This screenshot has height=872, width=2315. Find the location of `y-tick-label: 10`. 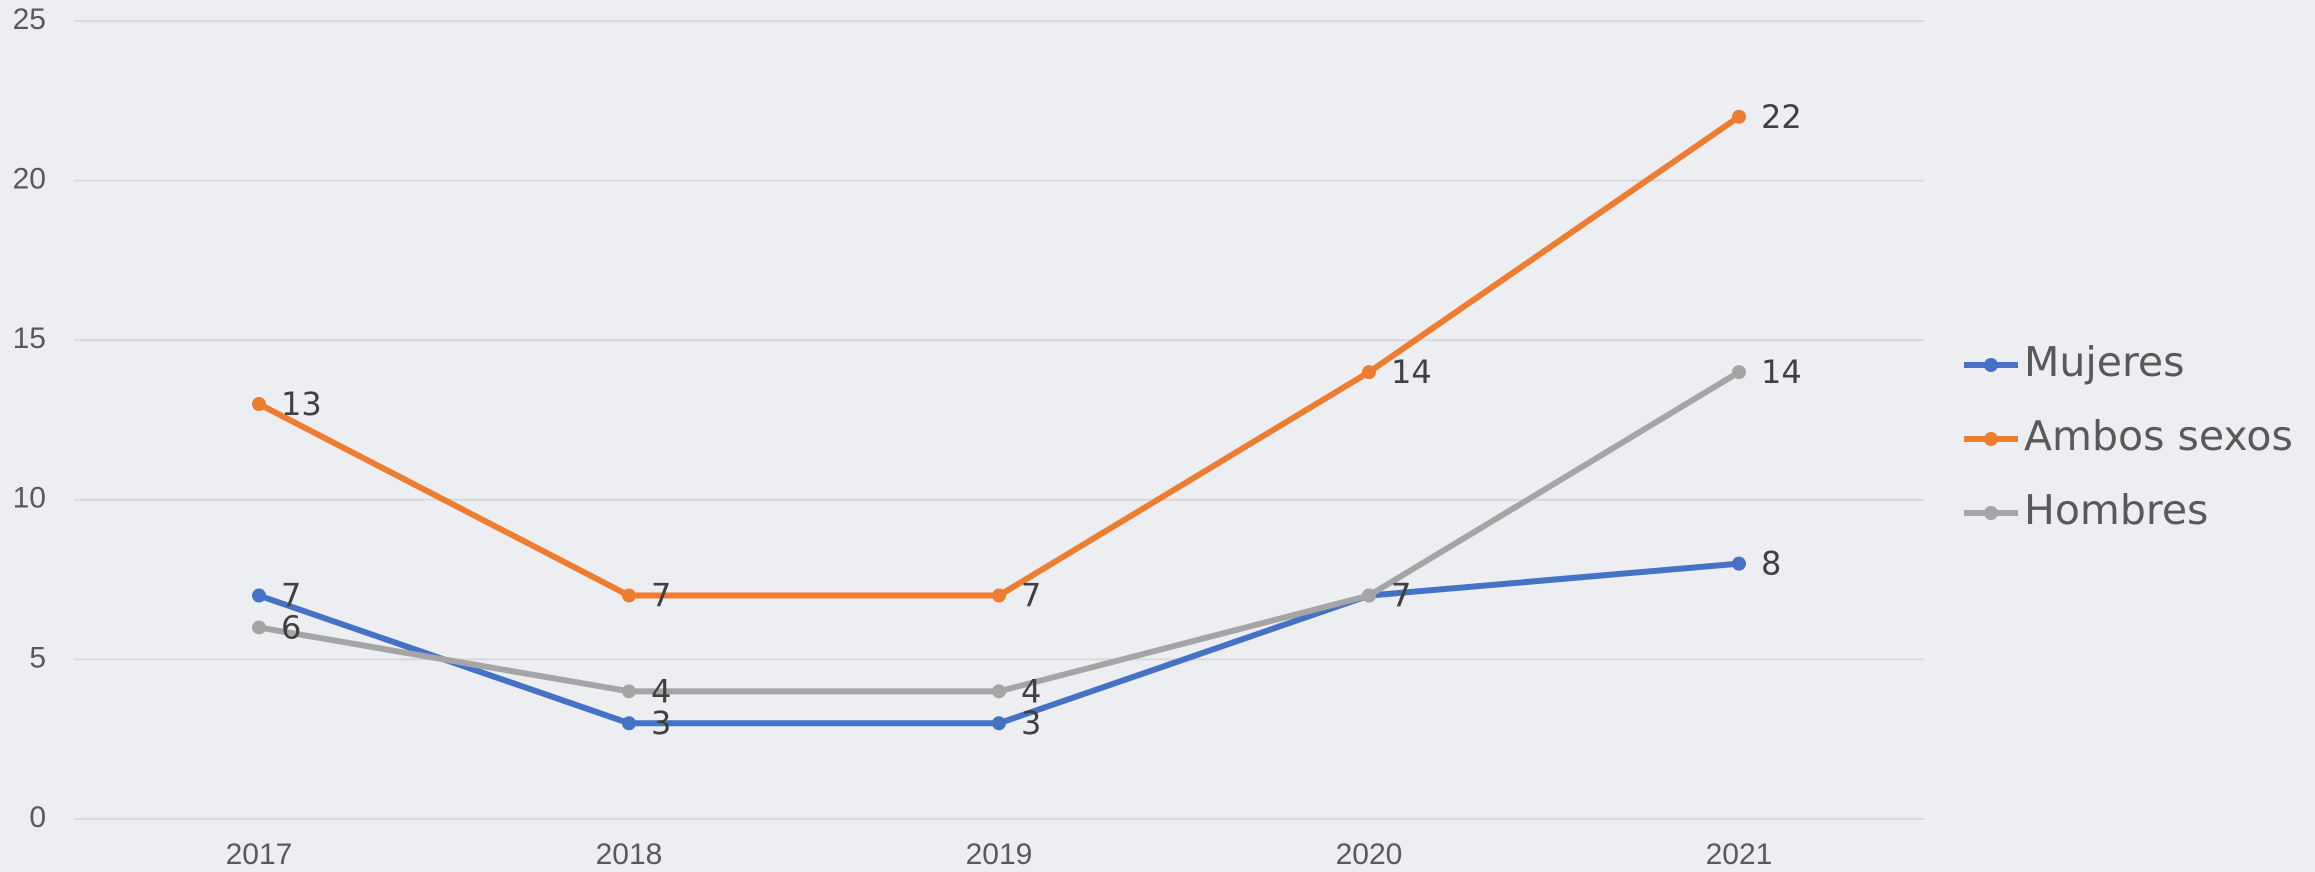

y-tick-label: 10 is located at coordinates (29, 498).